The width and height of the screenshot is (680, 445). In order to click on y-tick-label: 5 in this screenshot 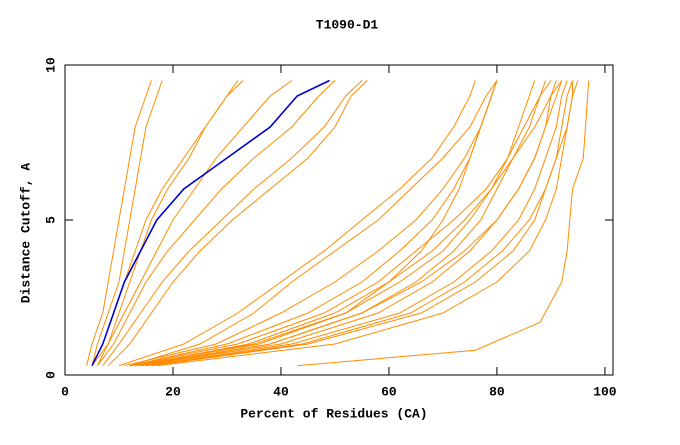, I will do `click(50, 220)`.